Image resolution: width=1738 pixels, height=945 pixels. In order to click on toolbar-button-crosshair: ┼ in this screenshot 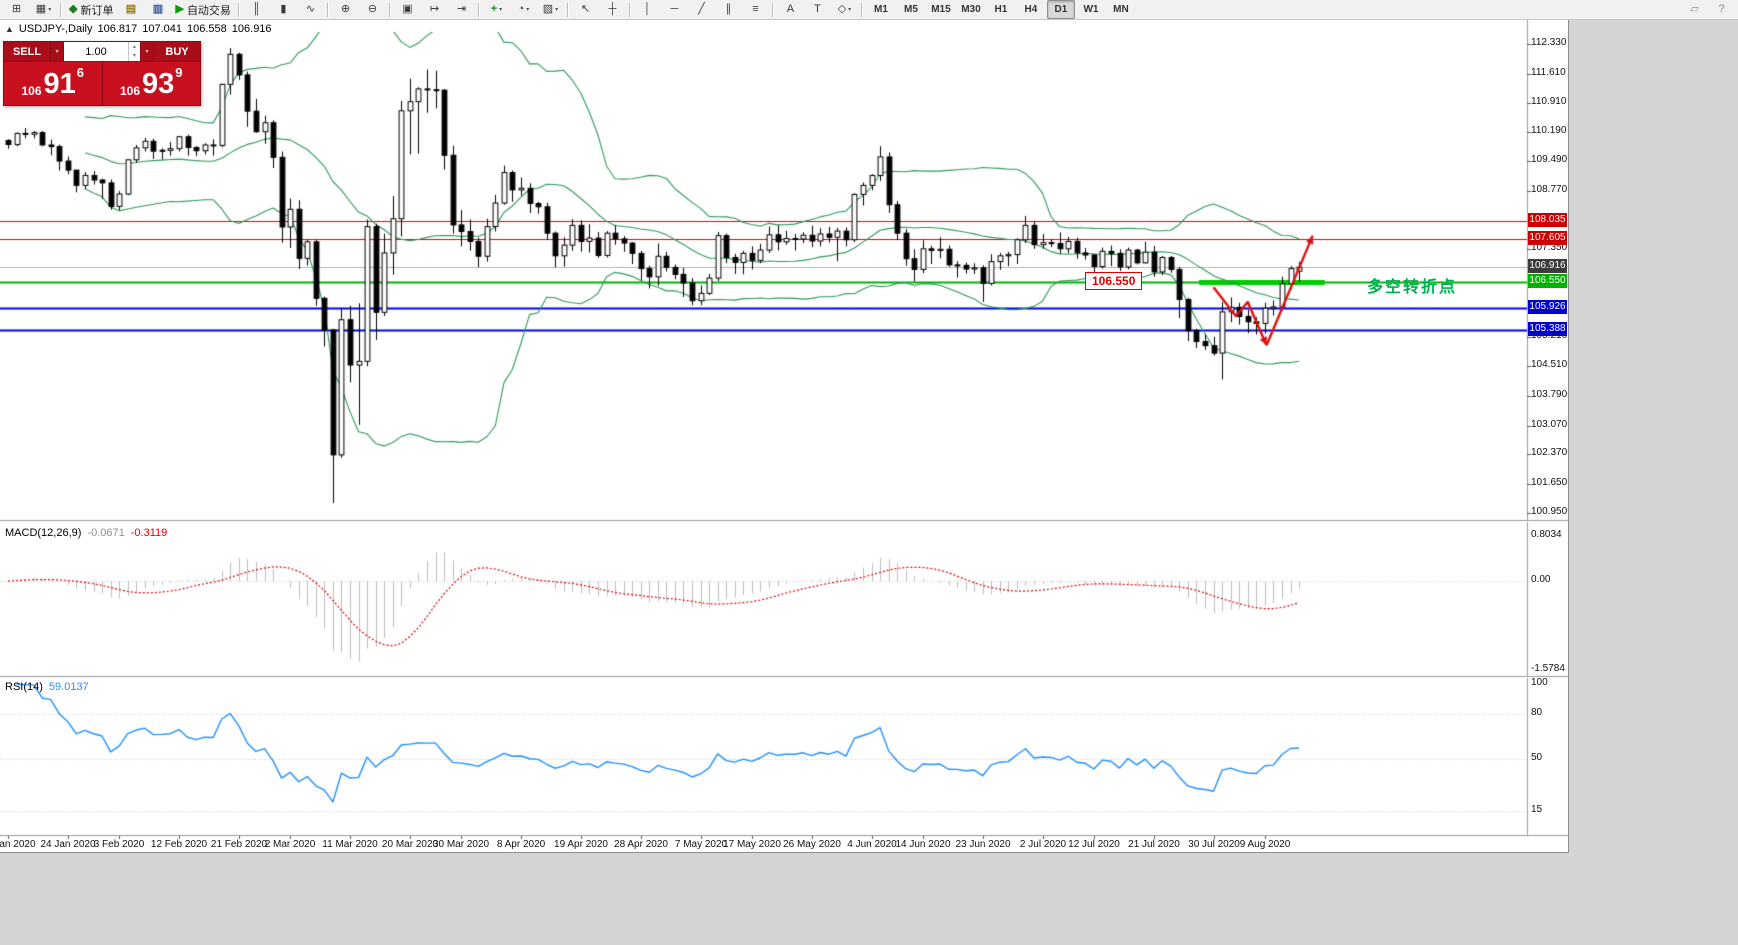, I will do `click(612, 9)`.